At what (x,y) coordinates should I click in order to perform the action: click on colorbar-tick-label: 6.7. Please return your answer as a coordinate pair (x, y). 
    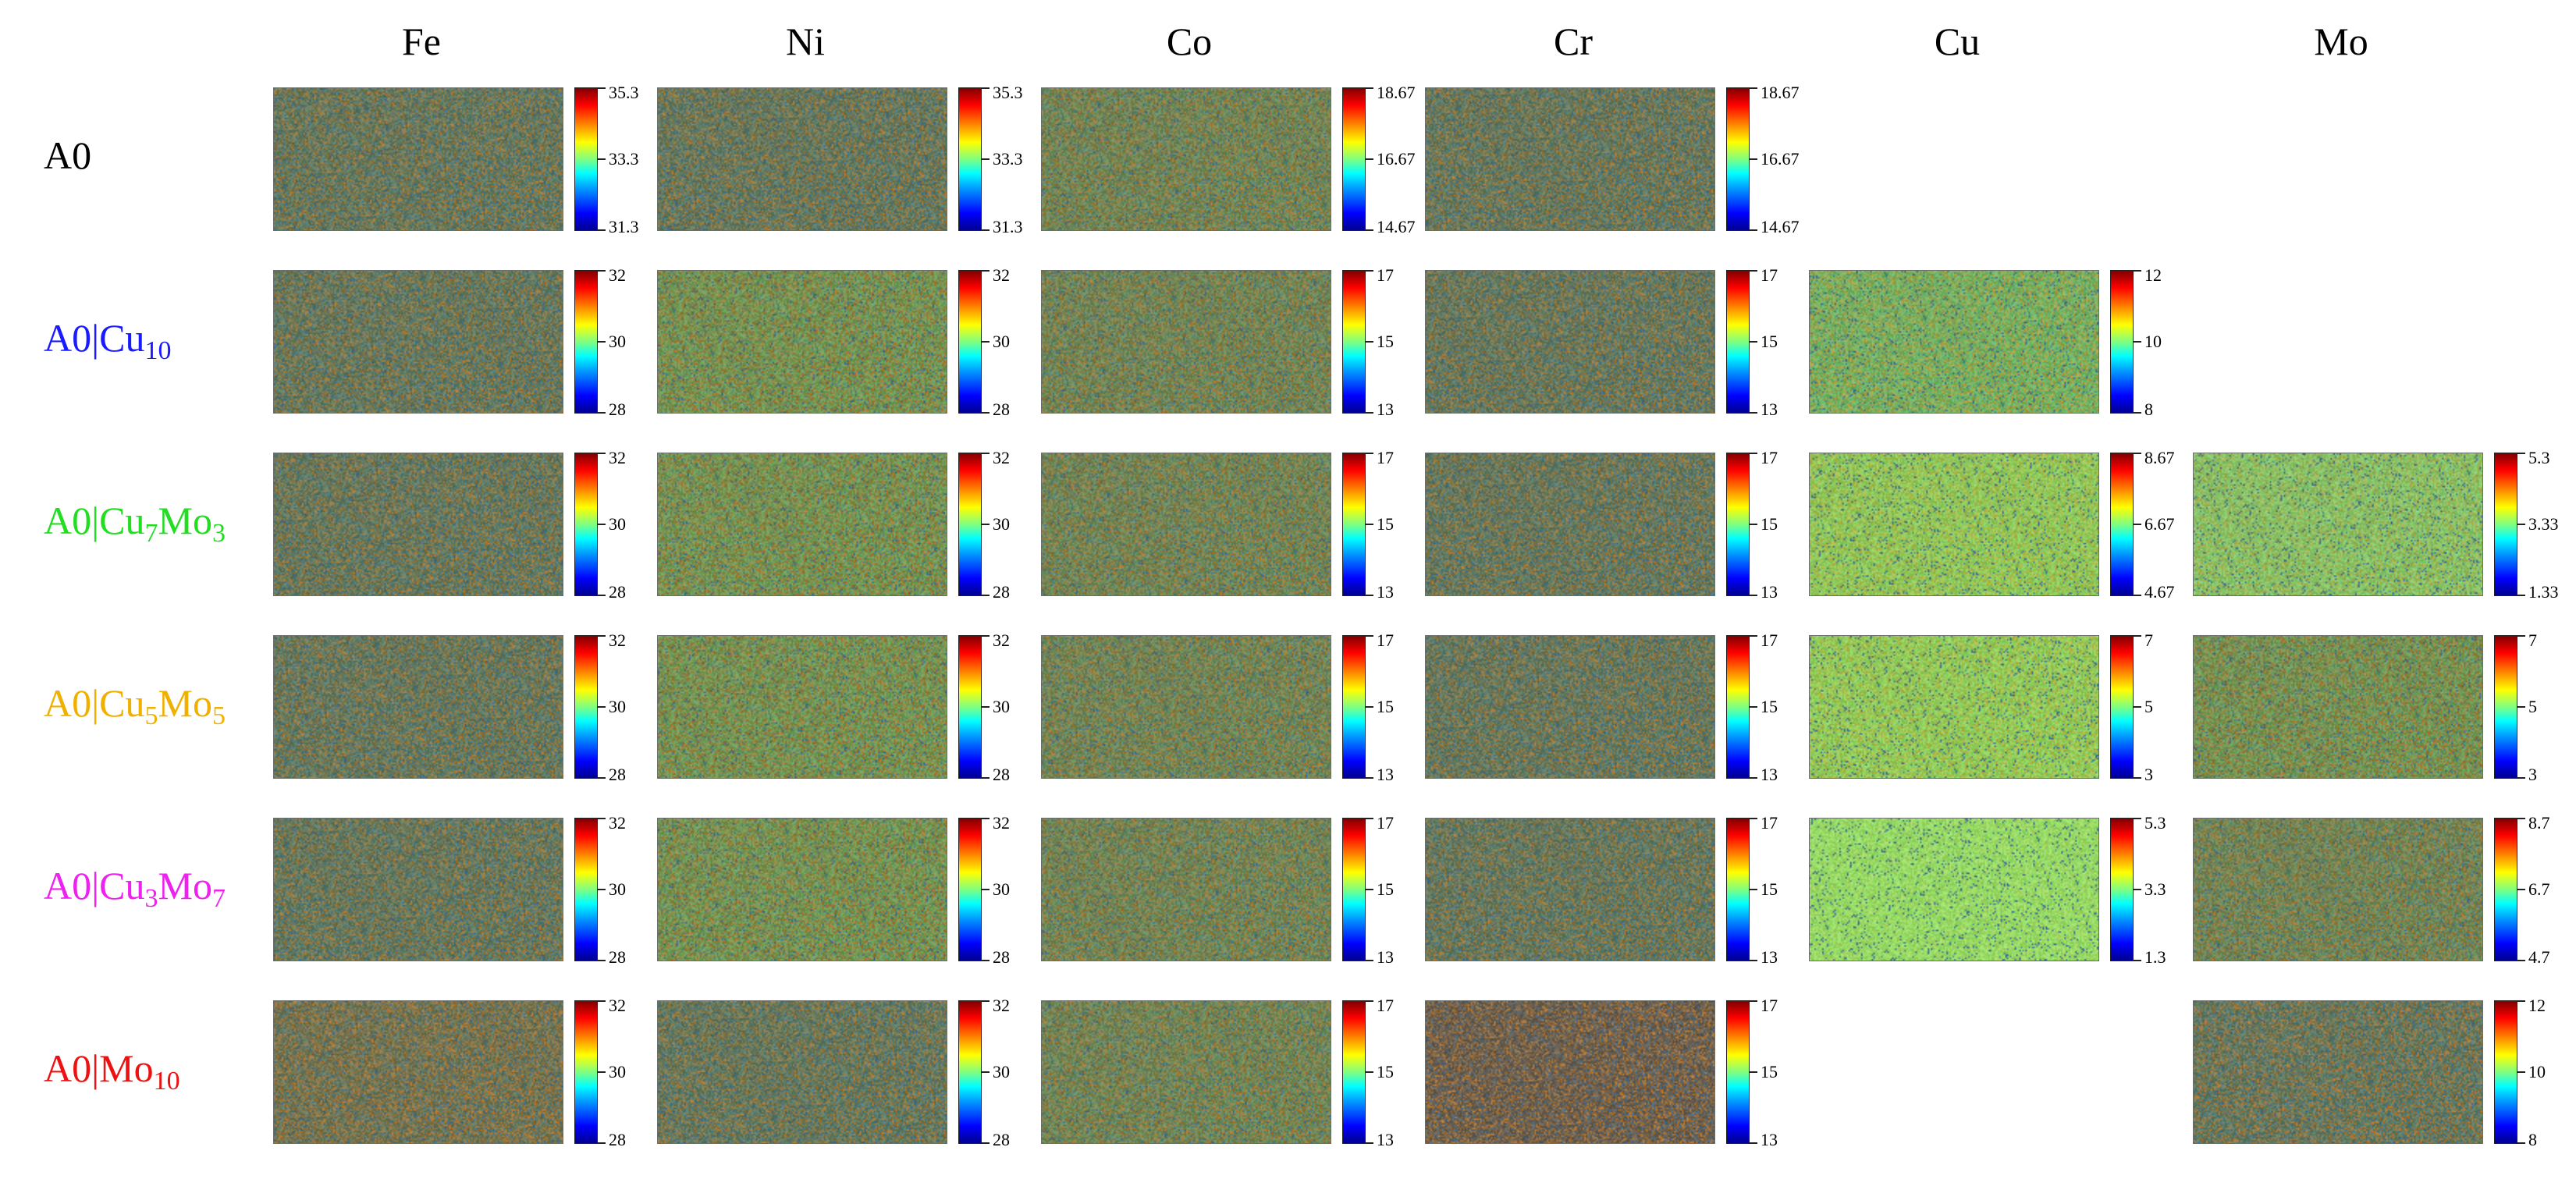
    Looking at the image, I should click on (2539, 889).